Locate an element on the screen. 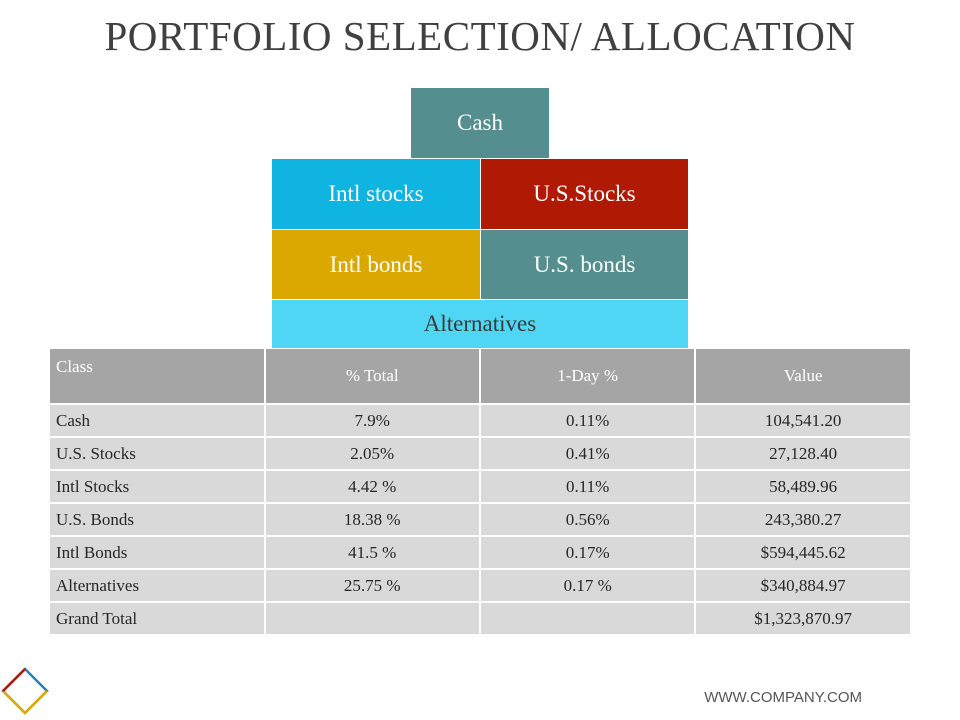 This screenshot has height=720, width=960. table-row-grand-total: Grand Total $1,323,870.97 is located at coordinates (480, 618).